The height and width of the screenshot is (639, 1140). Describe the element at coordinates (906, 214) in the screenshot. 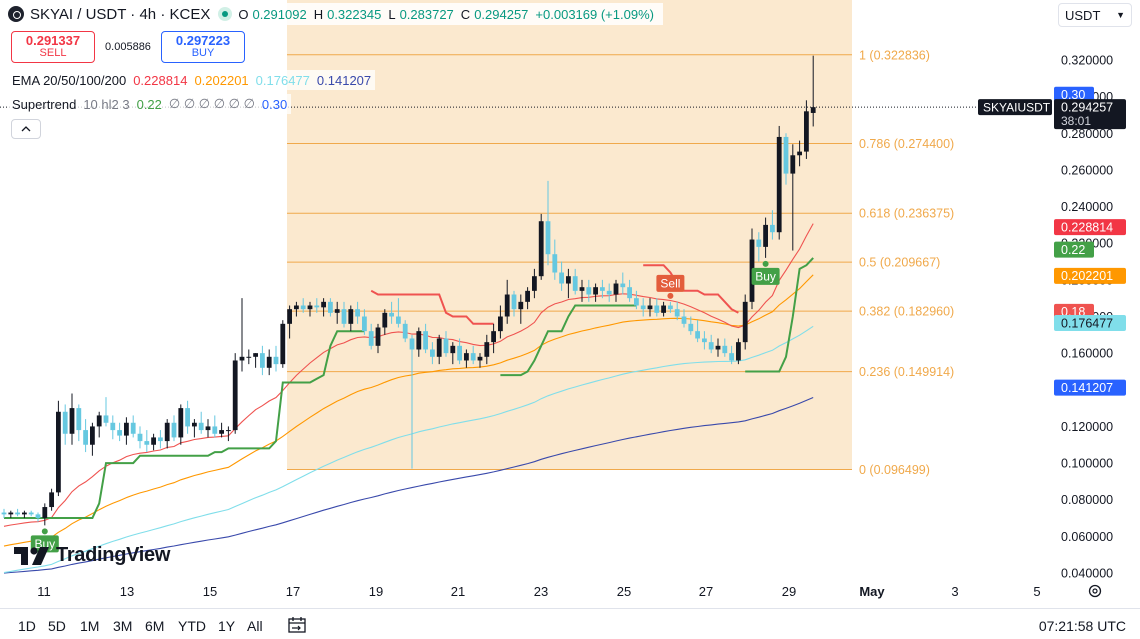

I see `fib-level-label: 0.618 (0.236375)` at that location.